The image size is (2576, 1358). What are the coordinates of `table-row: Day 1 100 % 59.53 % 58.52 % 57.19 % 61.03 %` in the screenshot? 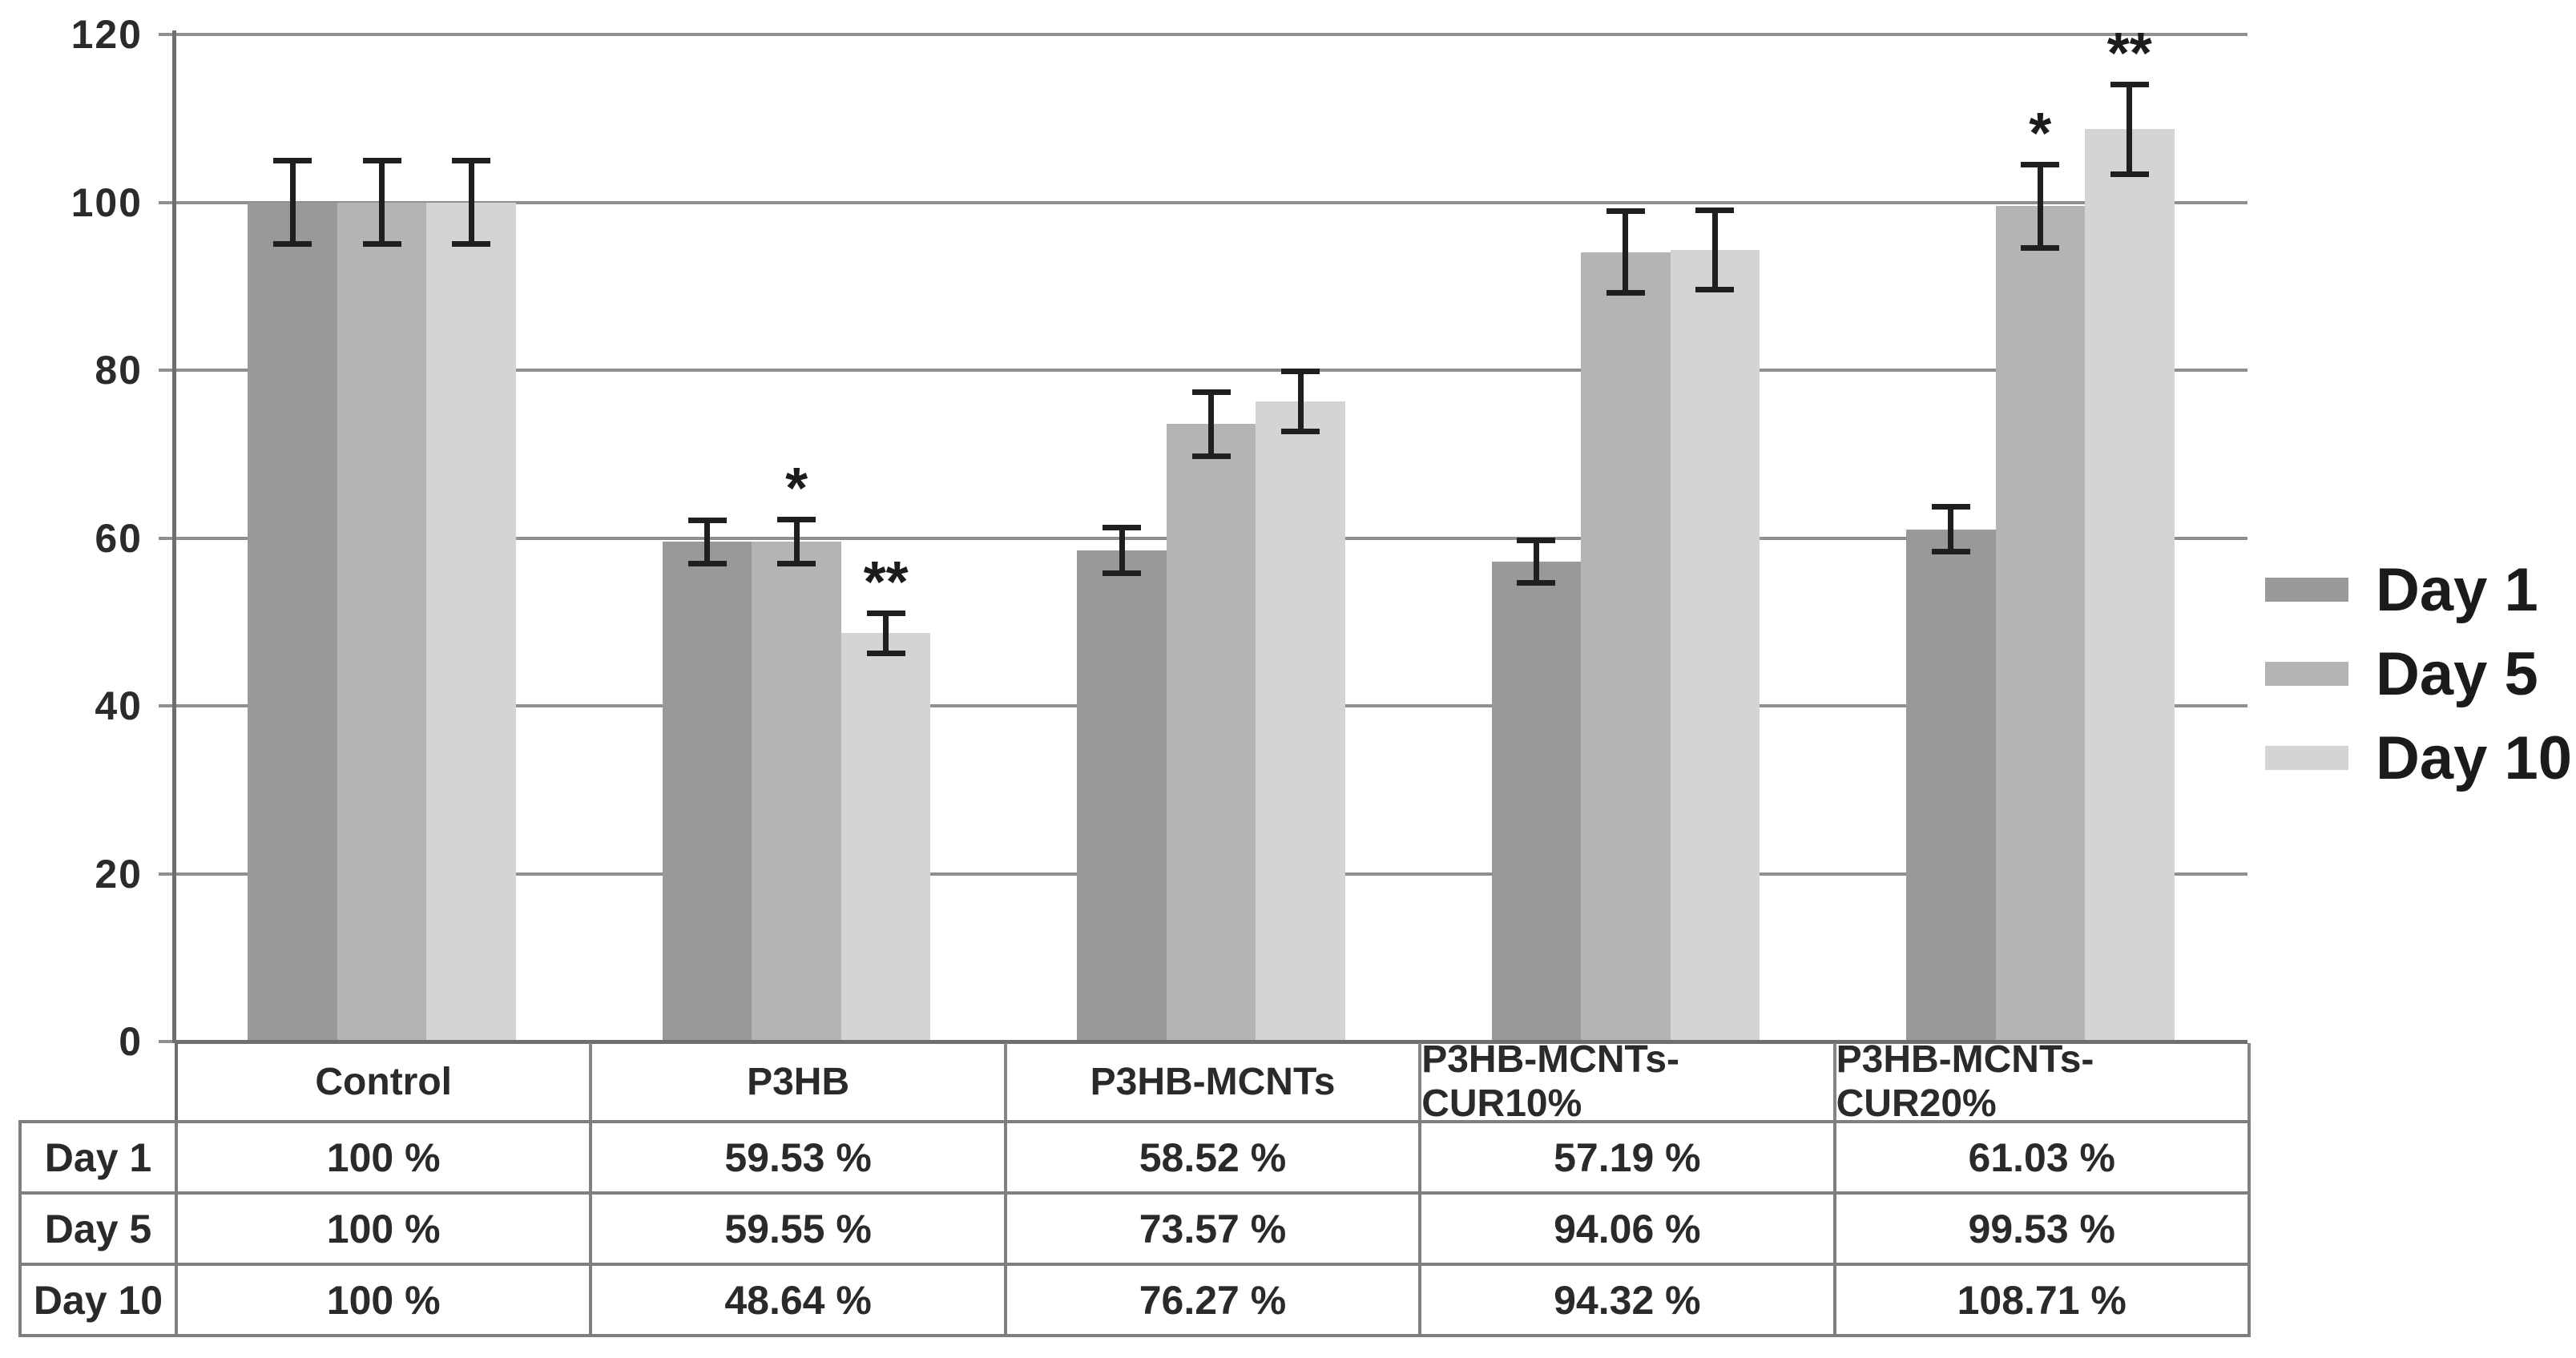 It's located at (1134, 1157).